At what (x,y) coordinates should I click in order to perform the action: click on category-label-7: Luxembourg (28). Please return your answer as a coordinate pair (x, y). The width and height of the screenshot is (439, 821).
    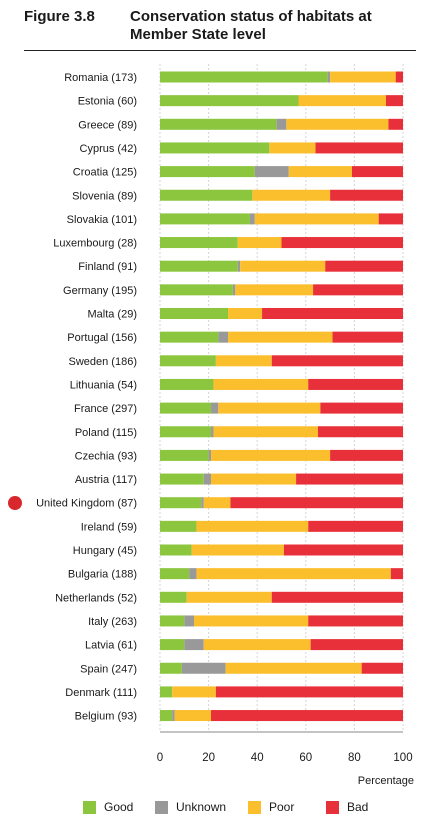
    Looking at the image, I should click on (95, 244).